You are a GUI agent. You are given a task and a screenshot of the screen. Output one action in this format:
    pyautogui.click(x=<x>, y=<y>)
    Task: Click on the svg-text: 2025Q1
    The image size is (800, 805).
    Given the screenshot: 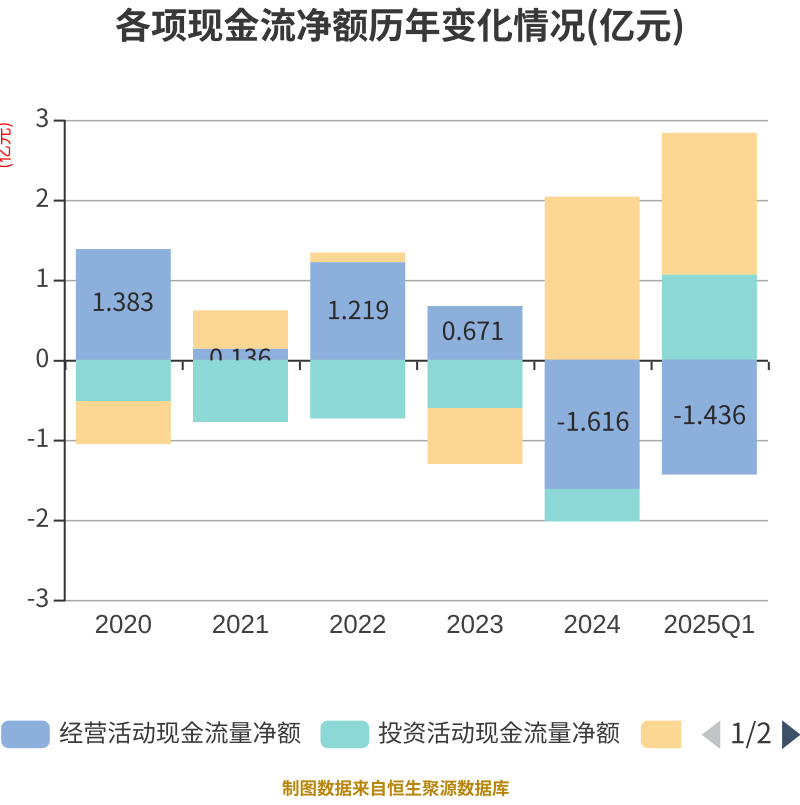 What is the action you would take?
    pyautogui.click(x=709, y=625)
    